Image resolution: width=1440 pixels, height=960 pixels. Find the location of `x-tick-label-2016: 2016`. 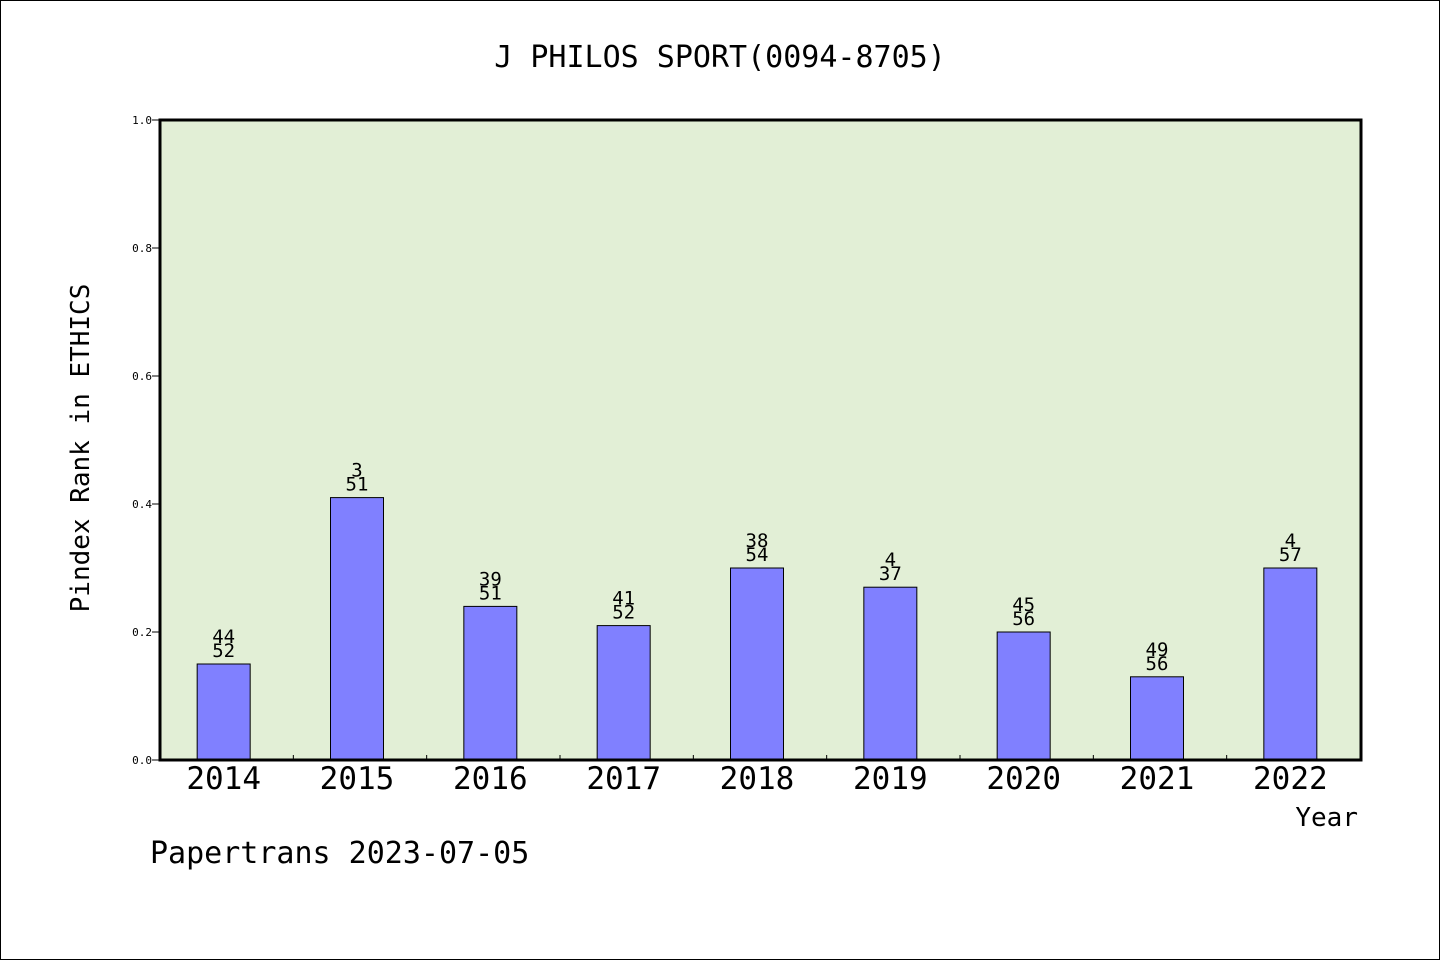

x-tick-label-2016: 2016 is located at coordinates (490, 779).